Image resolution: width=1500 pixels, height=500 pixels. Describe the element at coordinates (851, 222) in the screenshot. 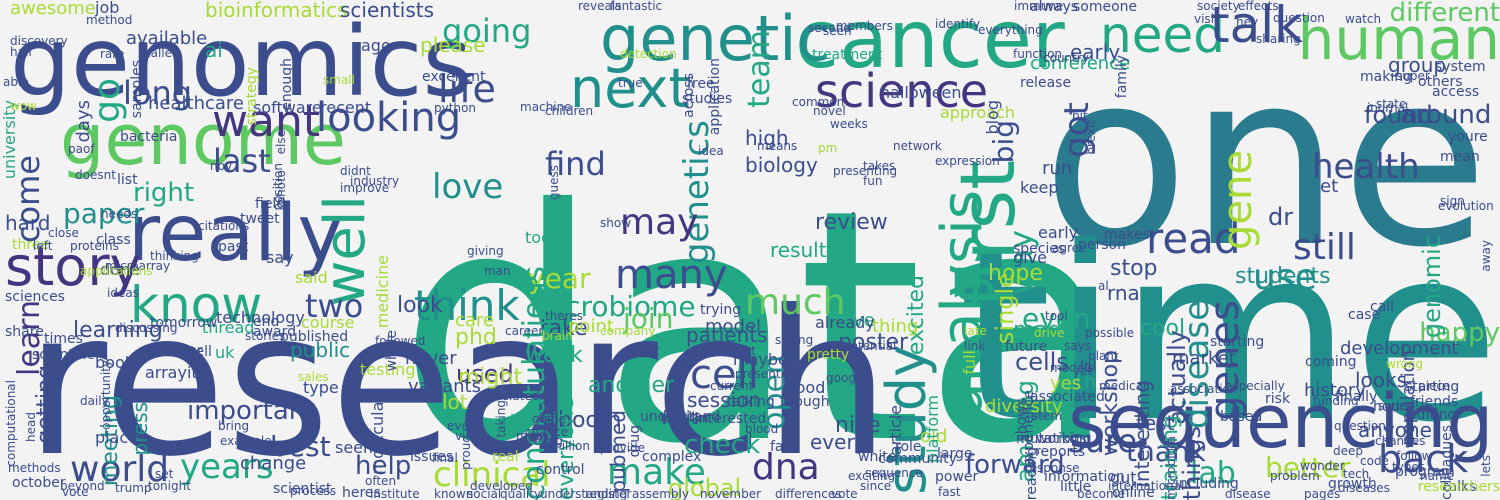

I see `cloud-word: review` at that location.